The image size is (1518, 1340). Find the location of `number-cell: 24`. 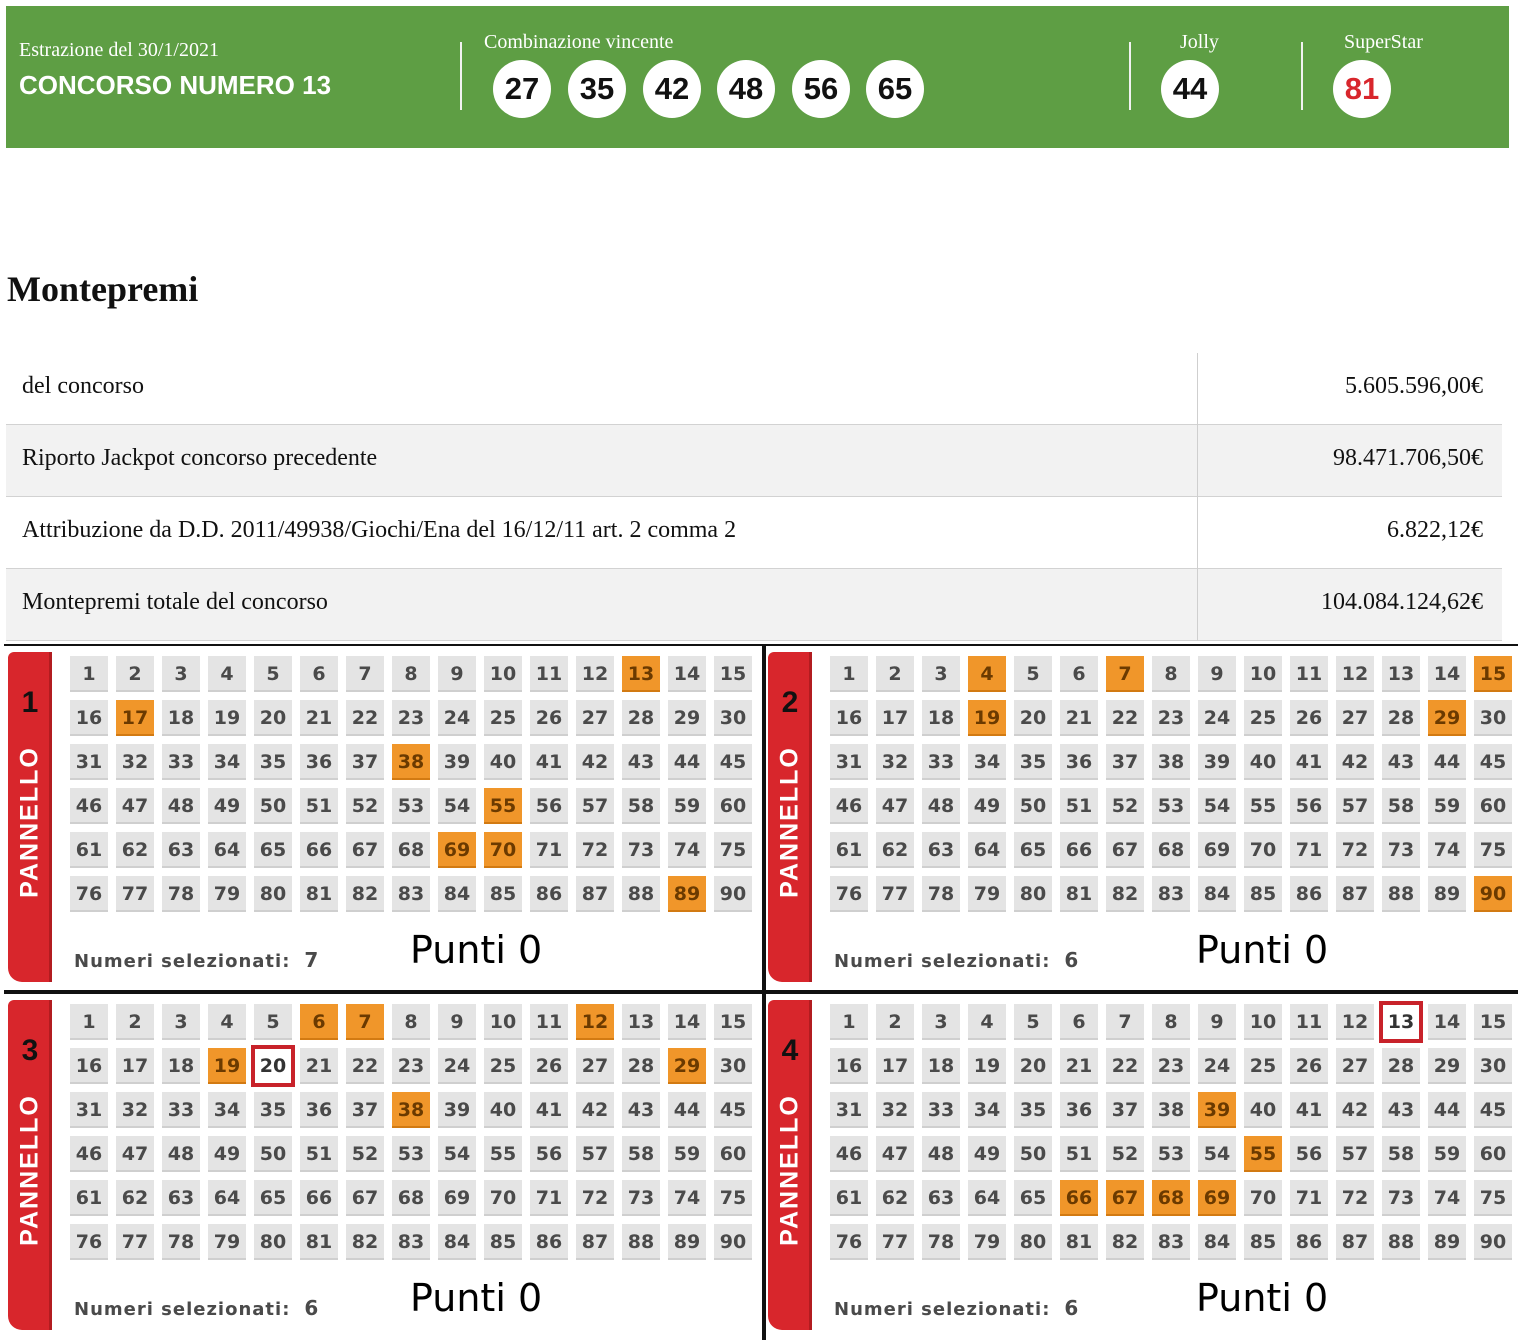

number-cell: 24 is located at coordinates (457, 1066).